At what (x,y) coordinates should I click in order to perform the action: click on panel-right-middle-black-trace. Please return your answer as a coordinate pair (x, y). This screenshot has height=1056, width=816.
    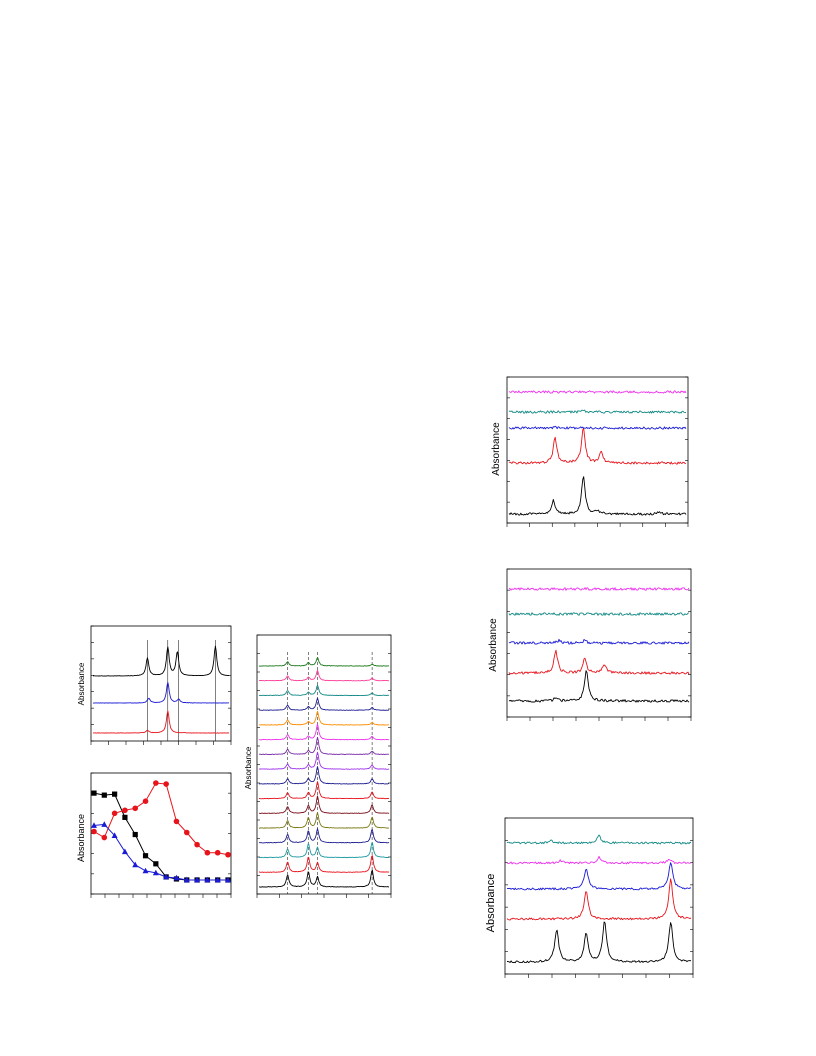
    Looking at the image, I should click on (599, 686).